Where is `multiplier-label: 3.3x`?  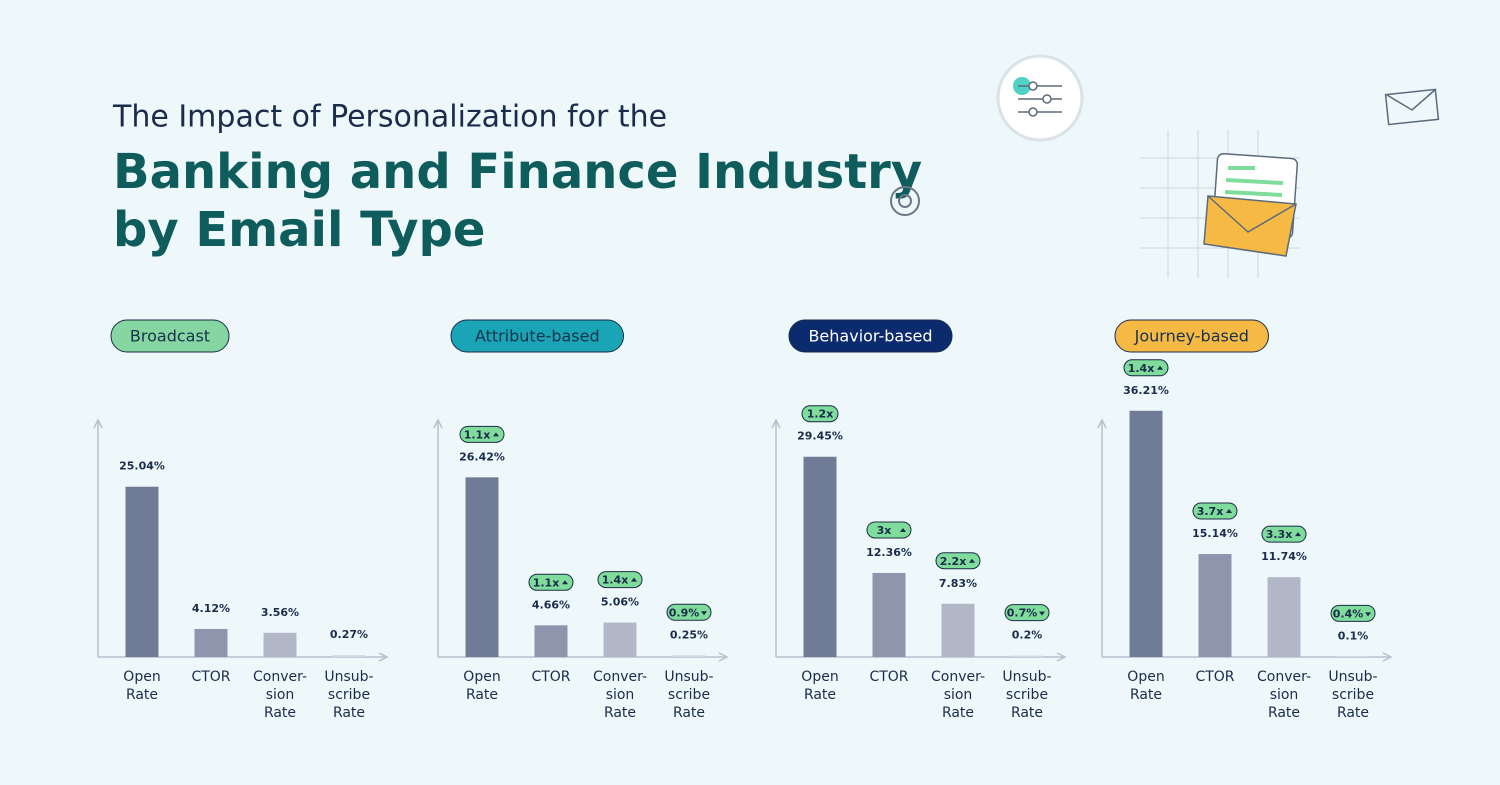
multiplier-label: 3.3x is located at coordinates (1279, 534).